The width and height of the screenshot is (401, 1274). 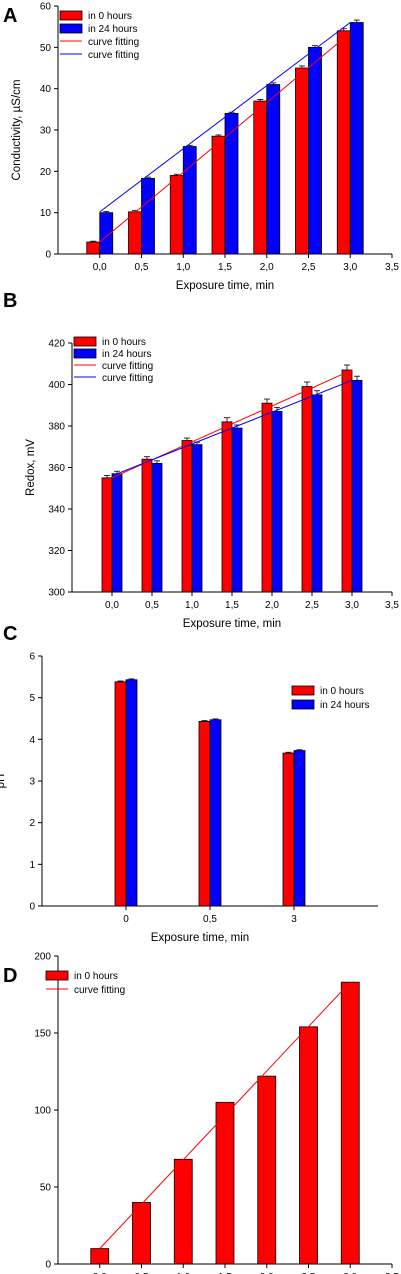 What do you see at coordinates (31, 467) in the screenshot?
I see `y-axis-label: Redox, mV` at bounding box center [31, 467].